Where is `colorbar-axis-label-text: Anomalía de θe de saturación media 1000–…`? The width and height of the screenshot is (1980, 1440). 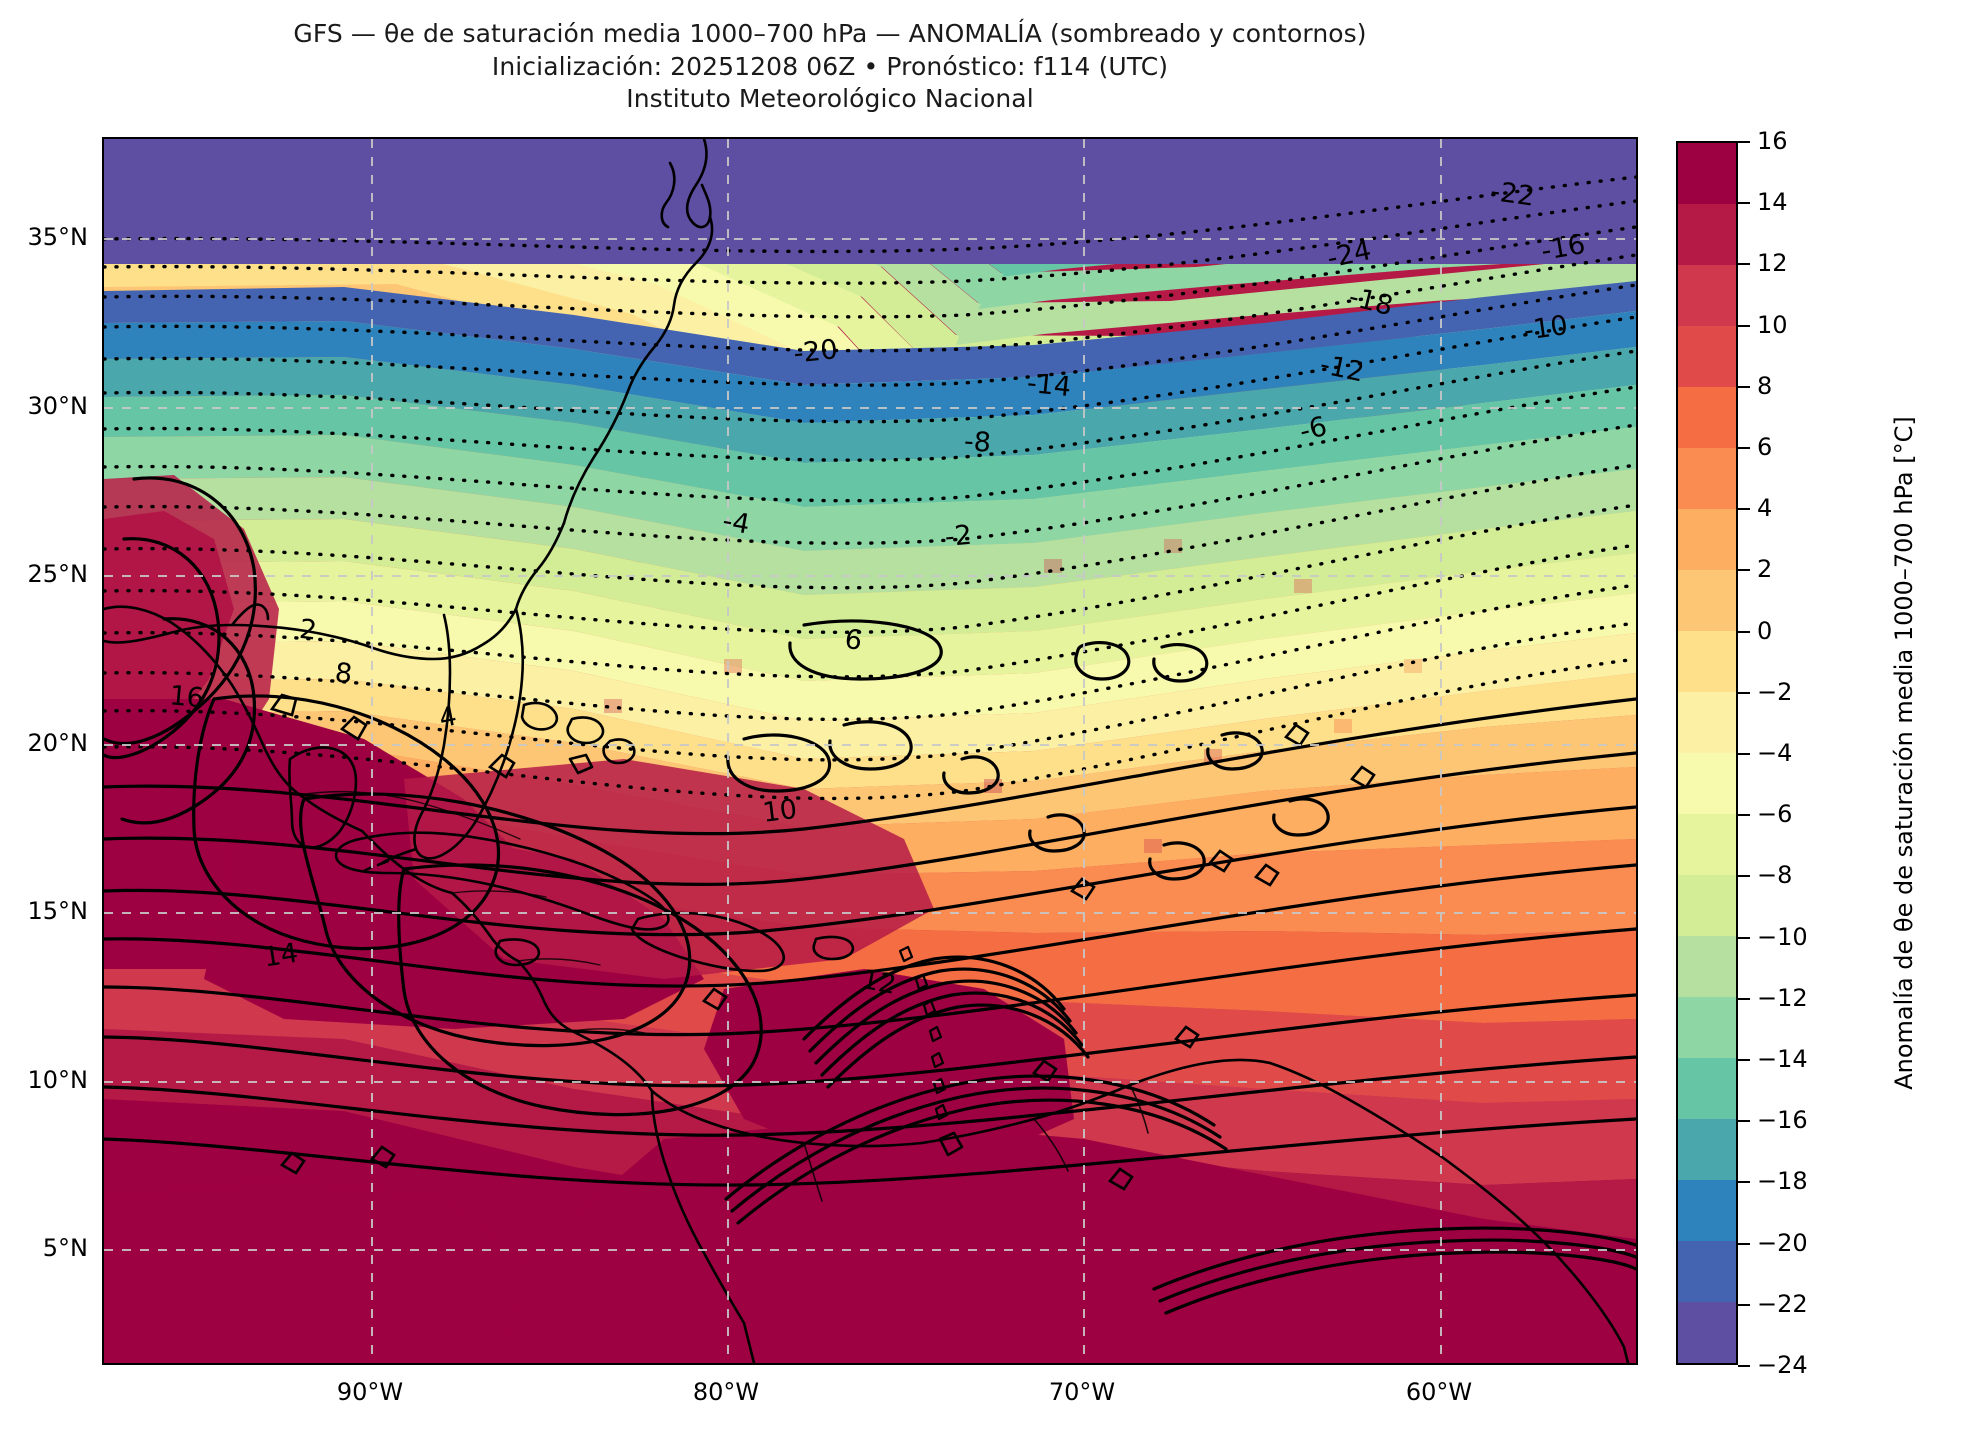 colorbar-axis-label-text: Anomalía de θe de saturación media 1000–… is located at coordinates (1904, 753).